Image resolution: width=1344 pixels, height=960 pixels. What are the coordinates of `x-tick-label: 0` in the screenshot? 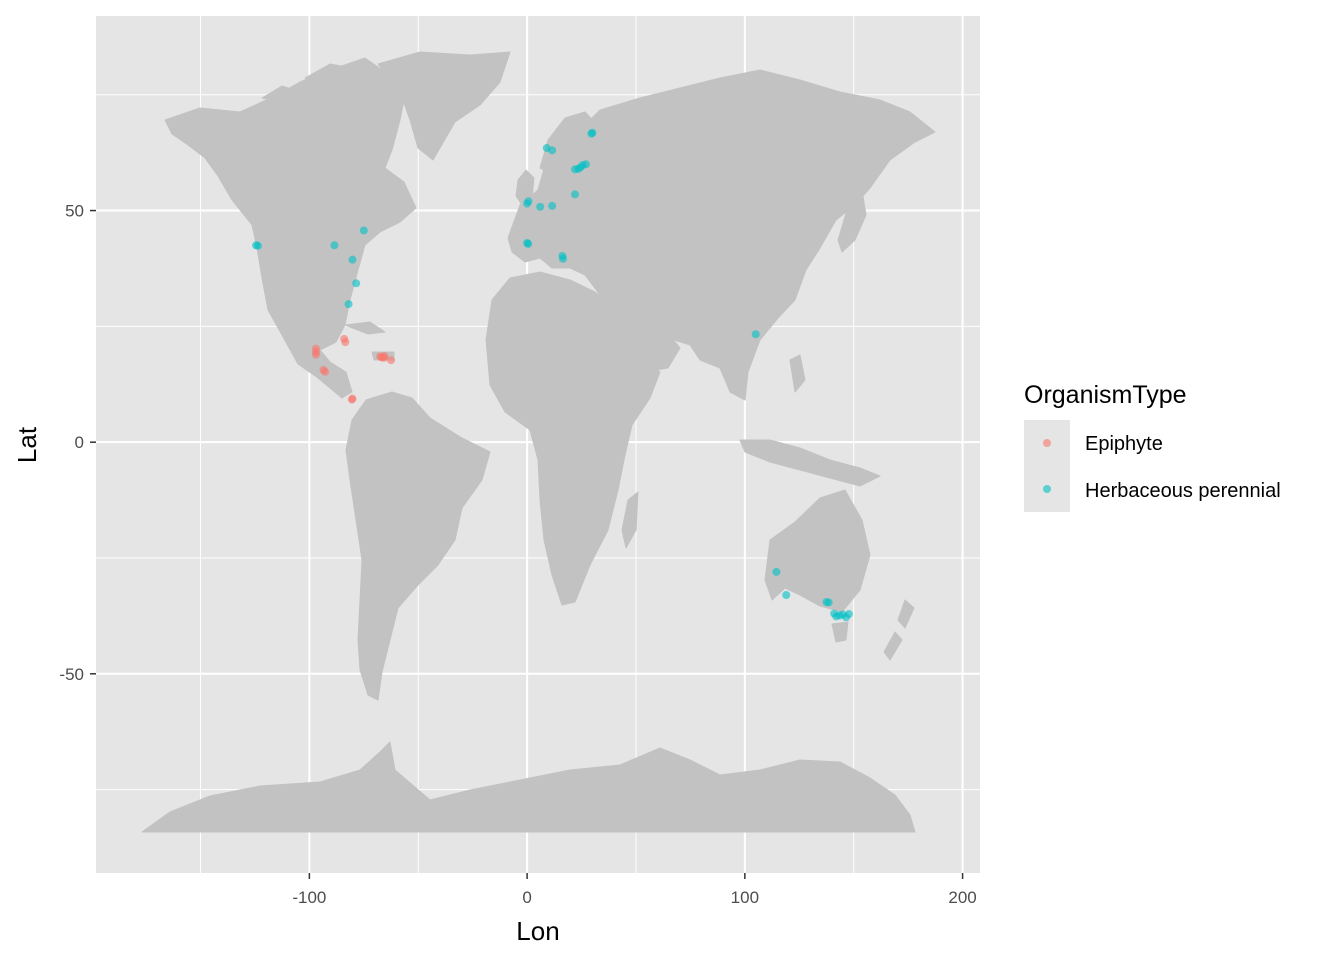 It's located at (526, 897).